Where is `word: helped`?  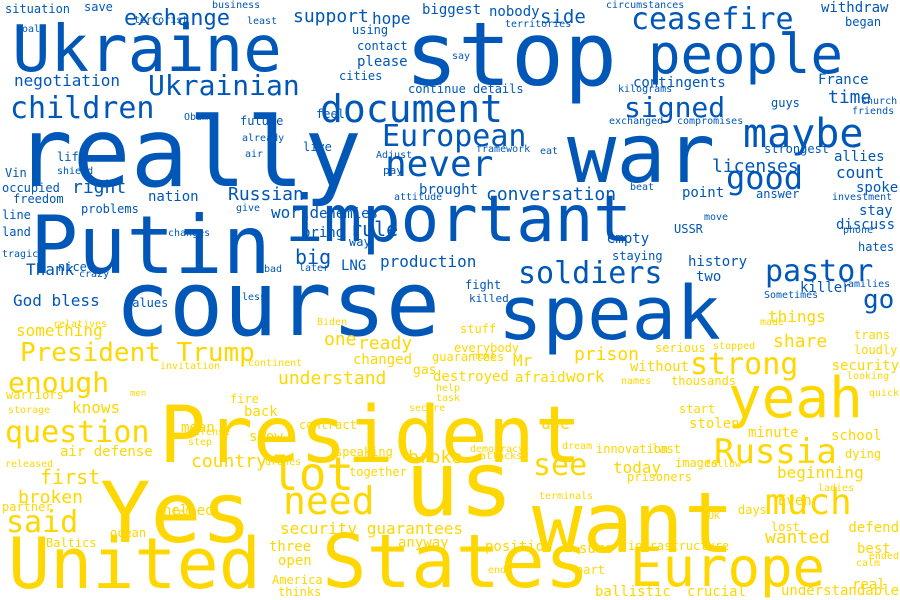
word: helped is located at coordinates (188, 511).